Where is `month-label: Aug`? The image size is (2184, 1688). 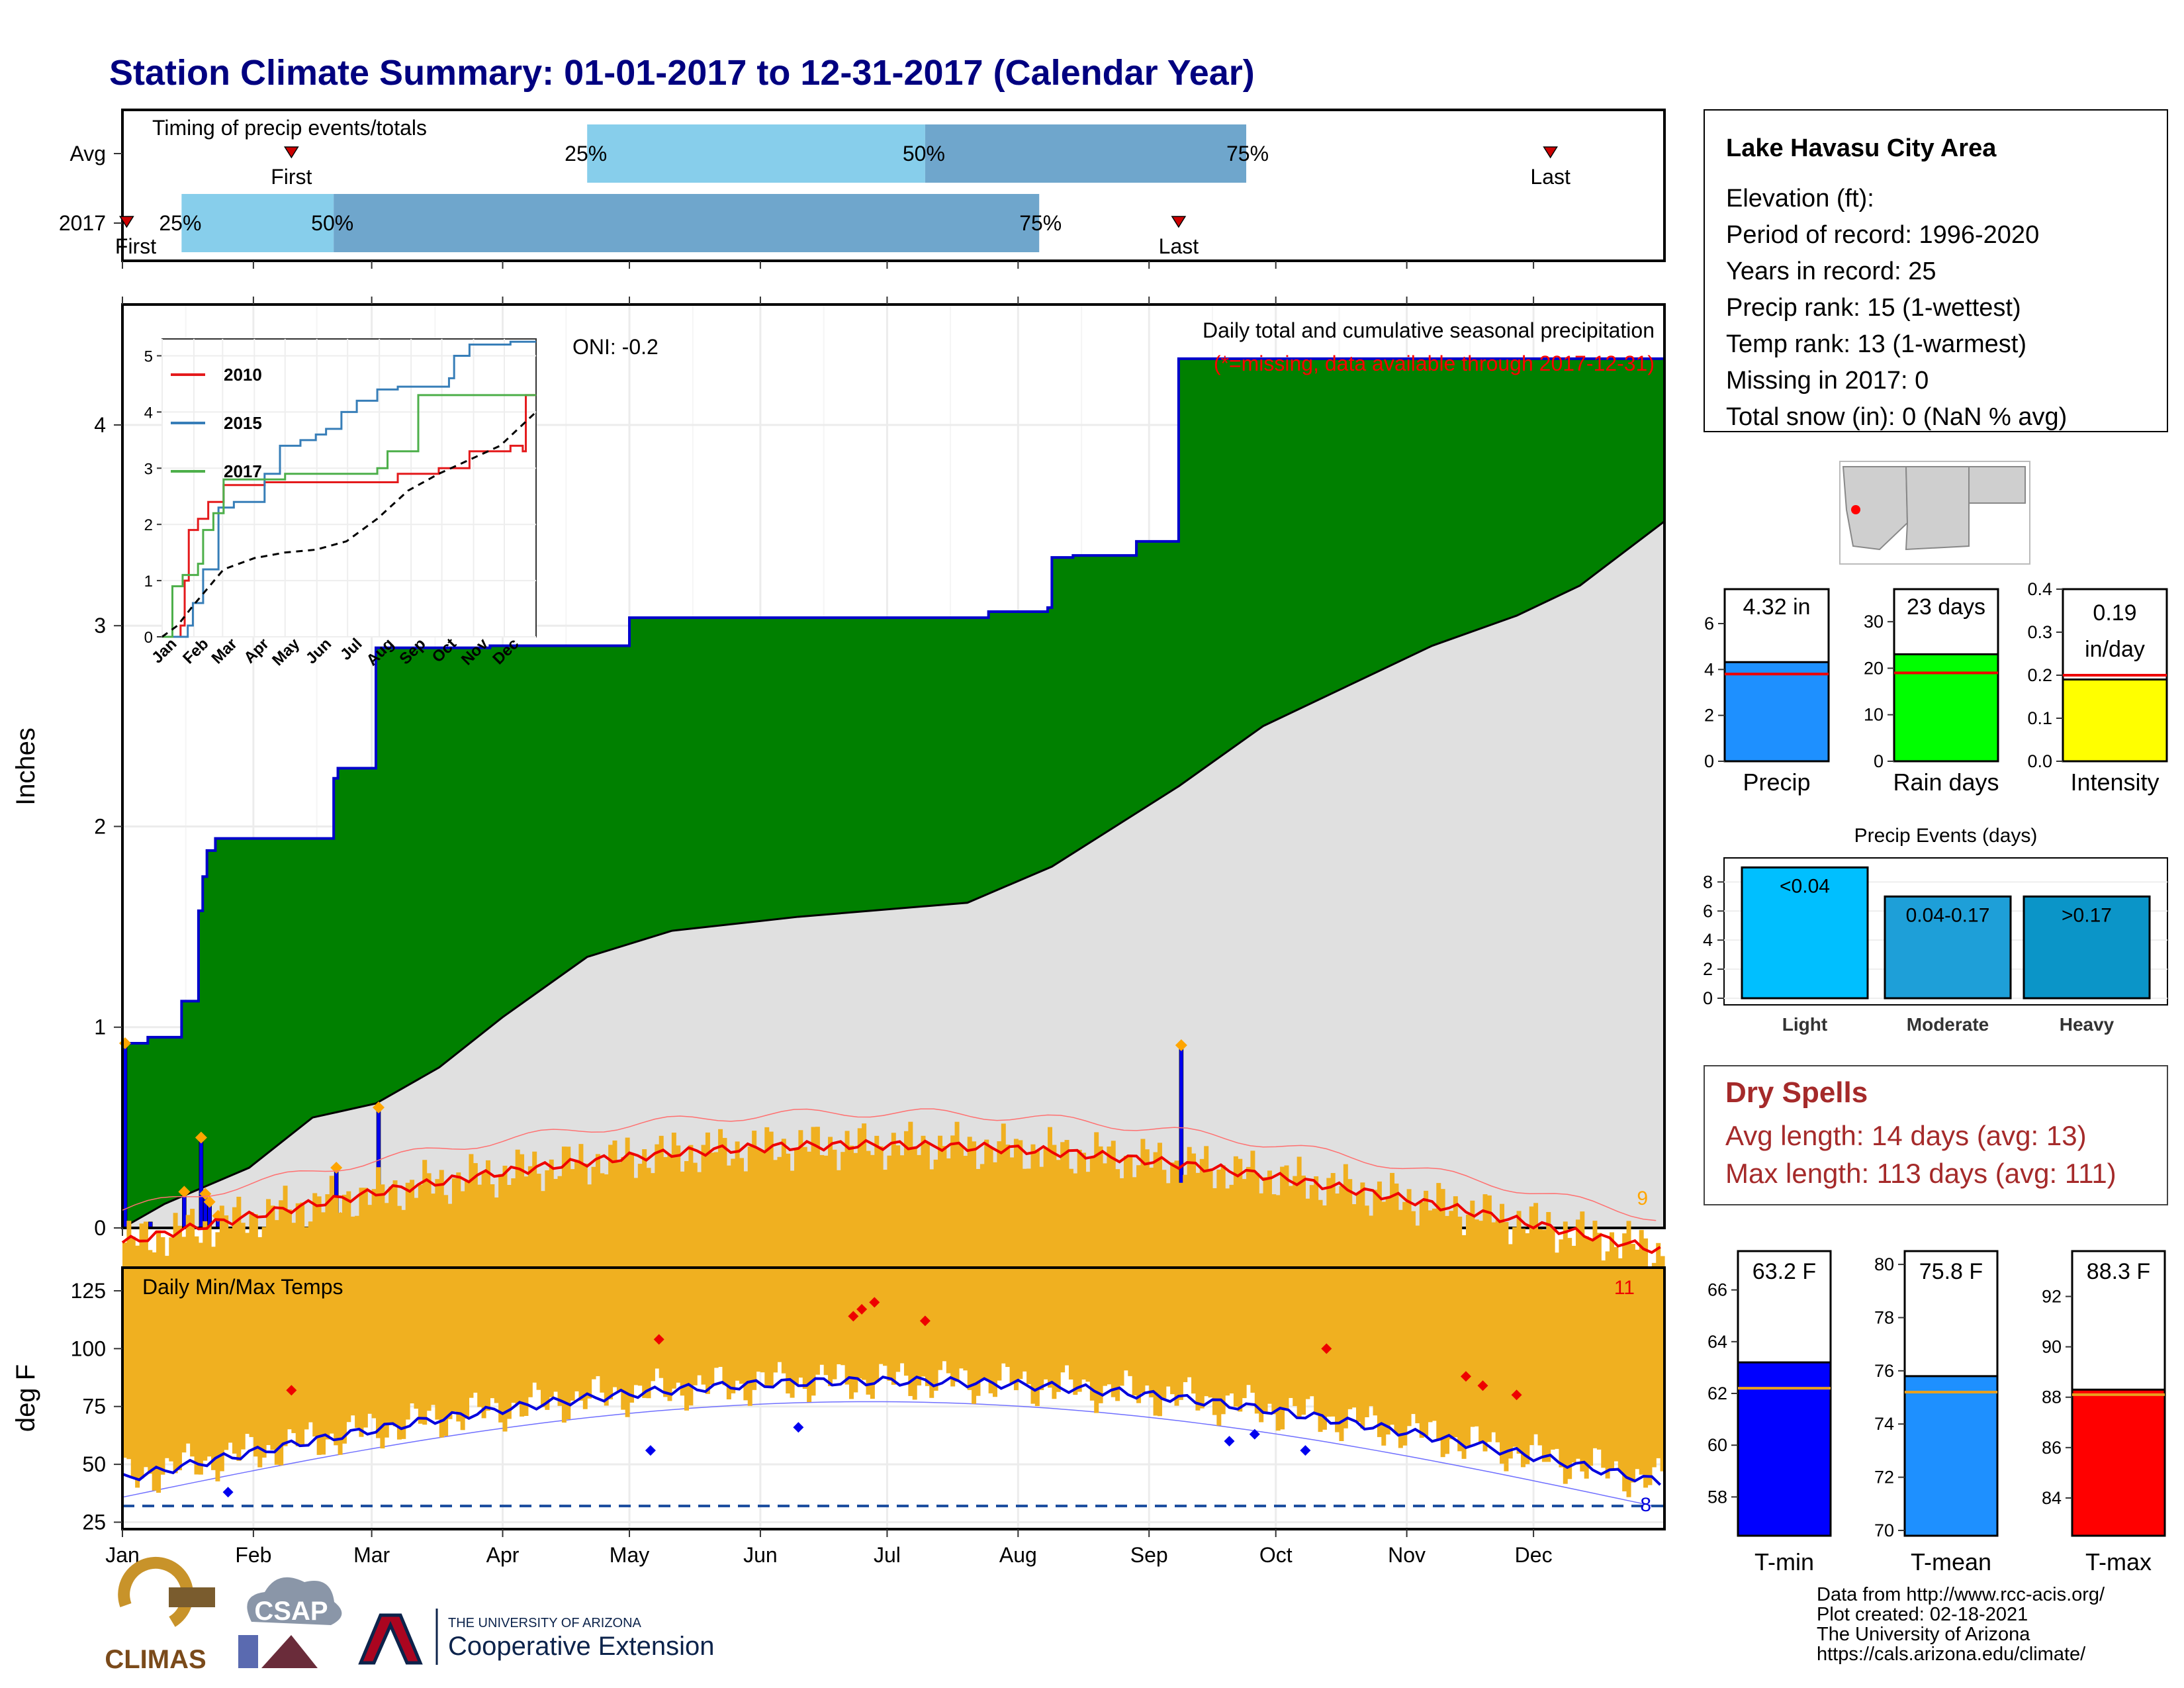 month-label: Aug is located at coordinates (1018, 1555).